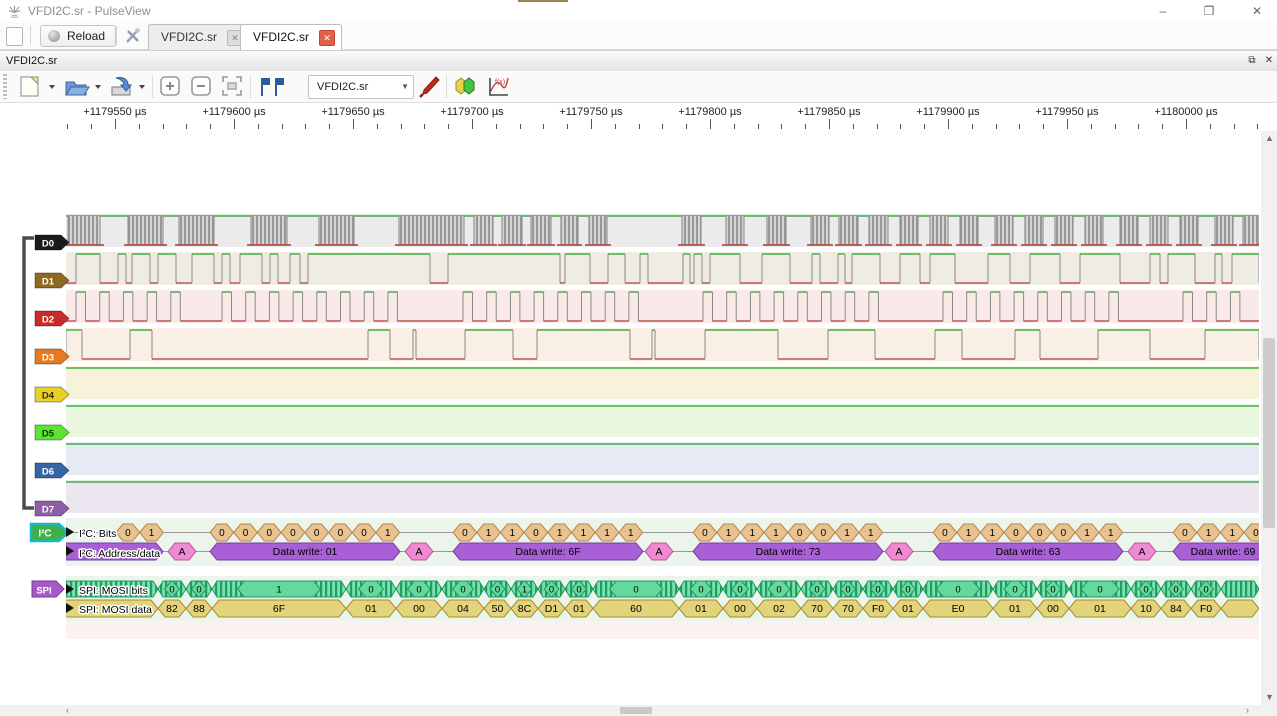  Describe the element at coordinates (83, 86) in the screenshot. I see `open-file-button` at that location.